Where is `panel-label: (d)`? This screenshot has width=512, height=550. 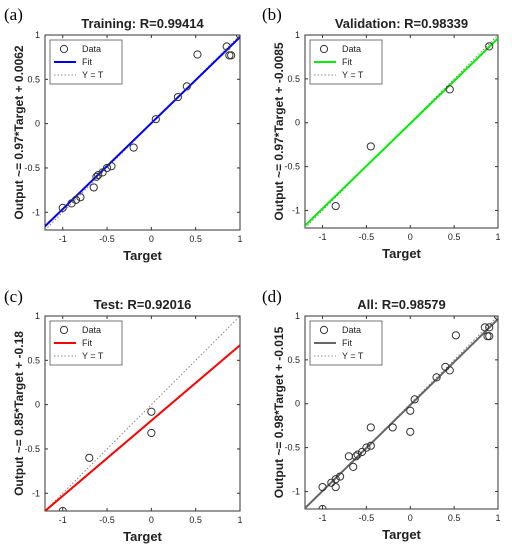 panel-label: (d) is located at coordinates (272, 296).